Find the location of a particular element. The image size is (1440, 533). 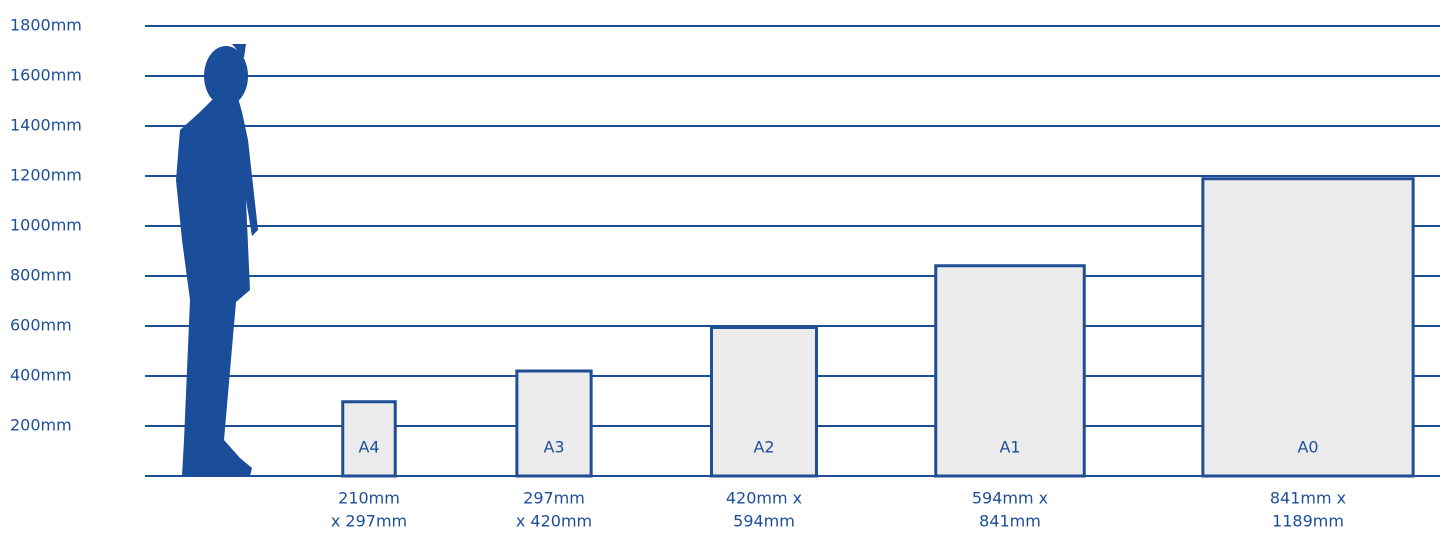

y-tick-label: 600mm is located at coordinates (41, 325).